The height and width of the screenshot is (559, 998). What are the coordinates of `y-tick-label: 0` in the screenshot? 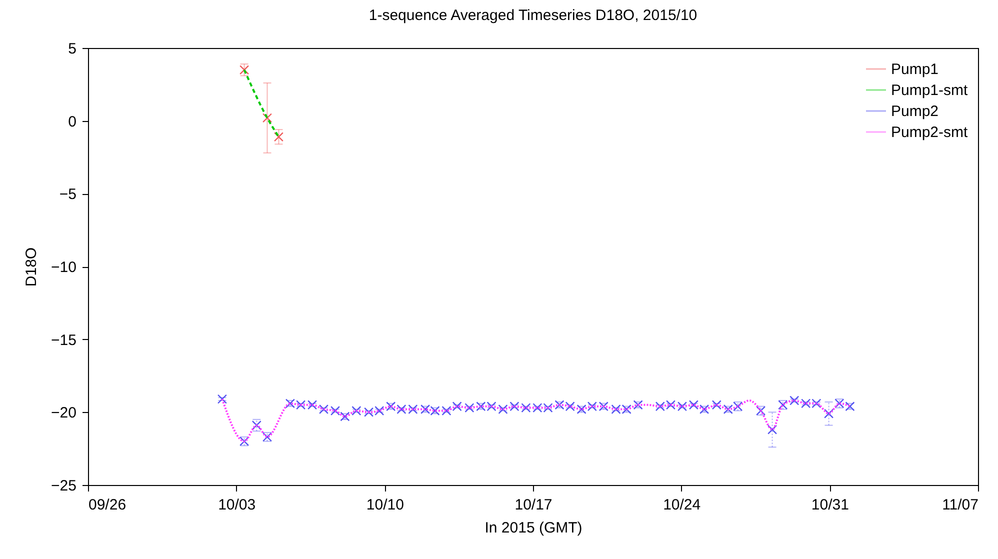 It's located at (72, 121).